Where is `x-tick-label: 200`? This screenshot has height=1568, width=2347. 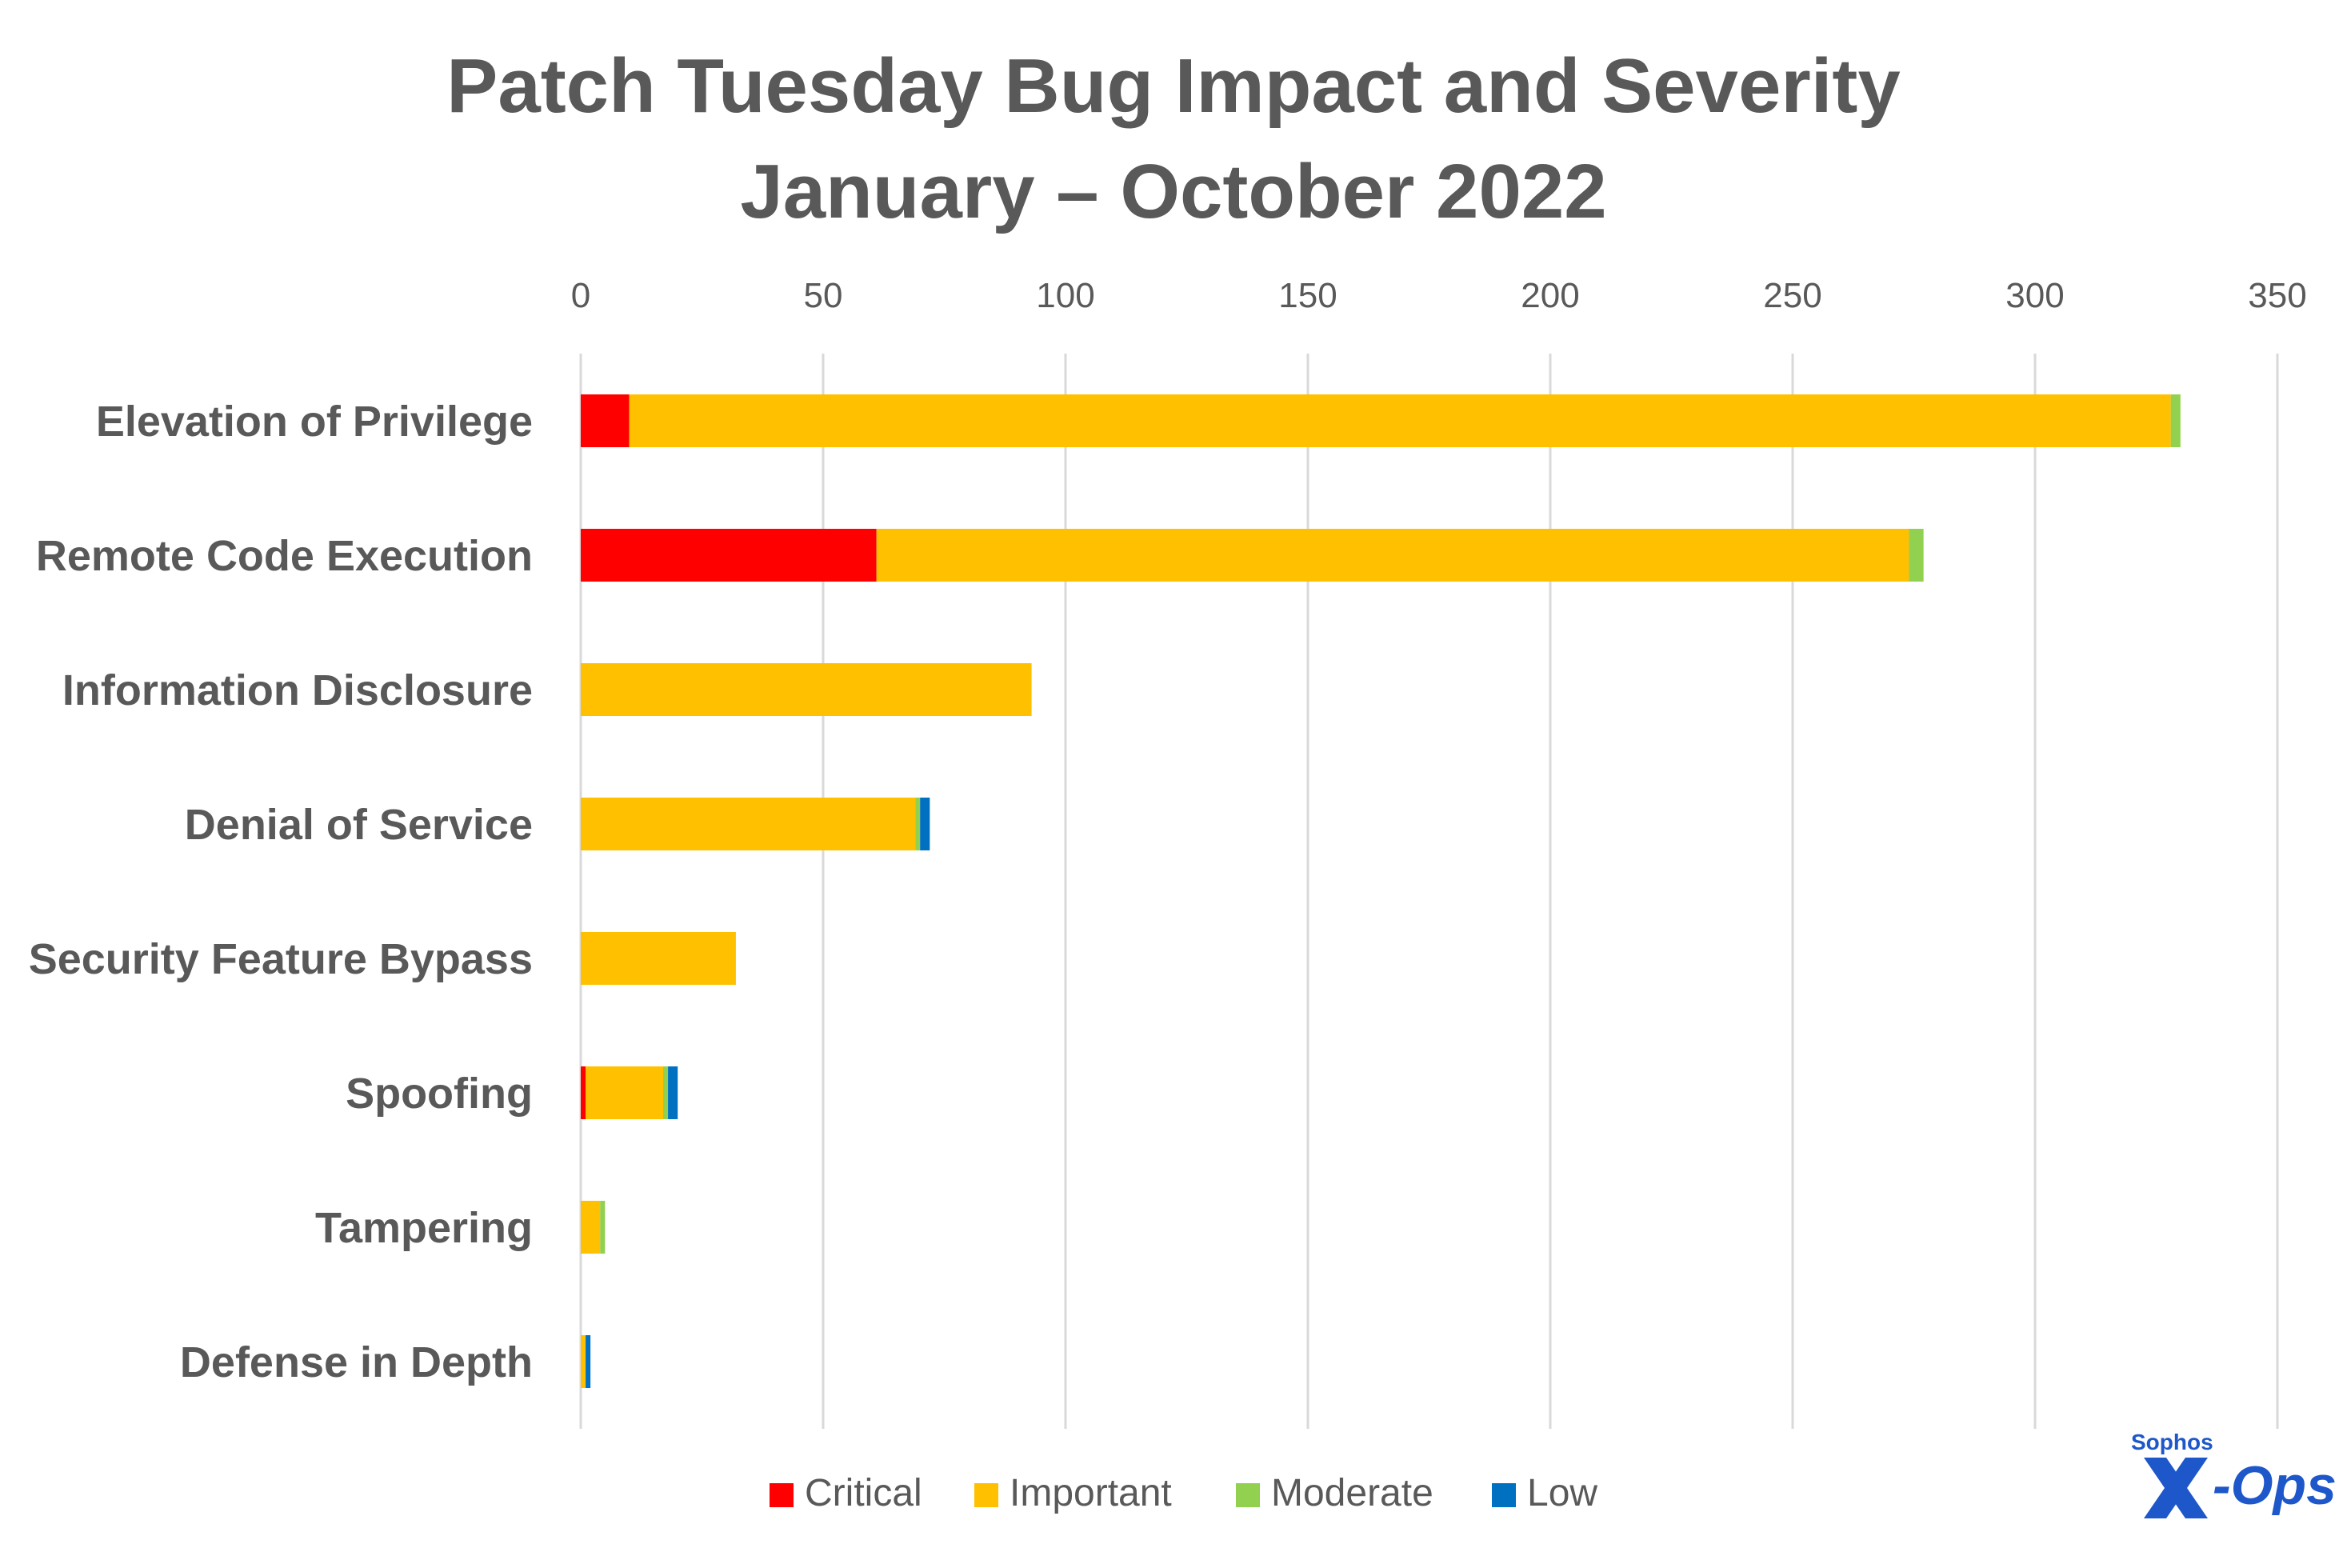 x-tick-label: 200 is located at coordinates (1550, 295).